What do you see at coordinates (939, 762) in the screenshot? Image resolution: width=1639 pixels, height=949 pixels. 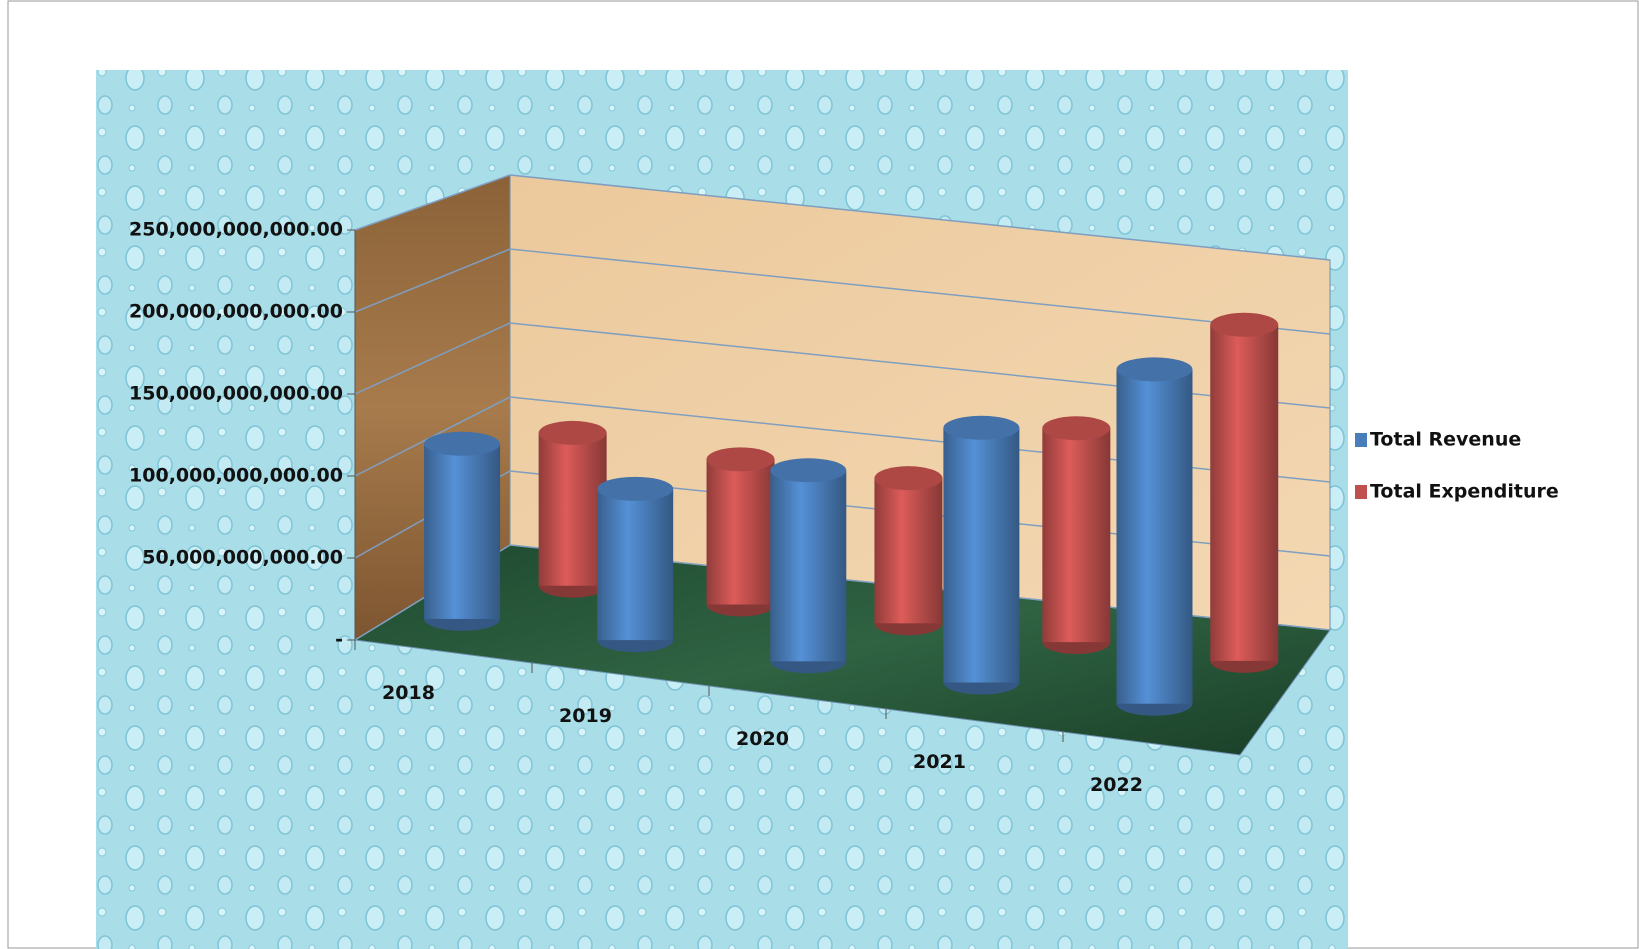 I see `x-tick-label: 2021` at bounding box center [939, 762].